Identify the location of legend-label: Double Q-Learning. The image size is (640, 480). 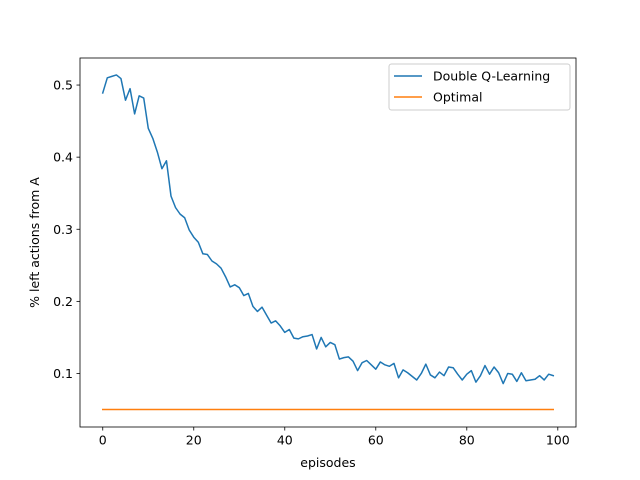
(491, 76).